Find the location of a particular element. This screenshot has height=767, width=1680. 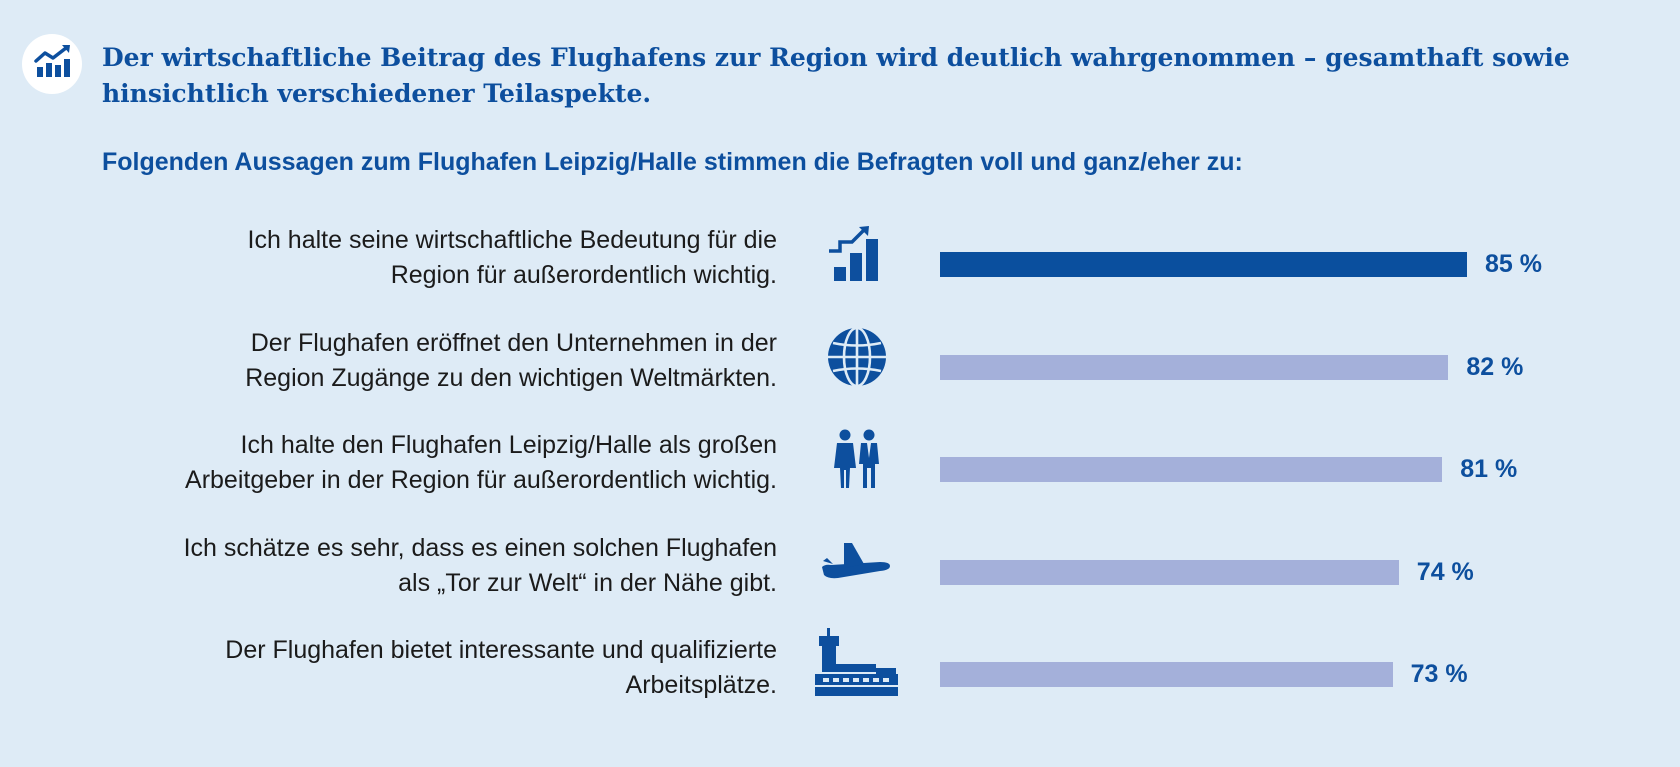

growth-bars-icon is located at coordinates (857, 256).